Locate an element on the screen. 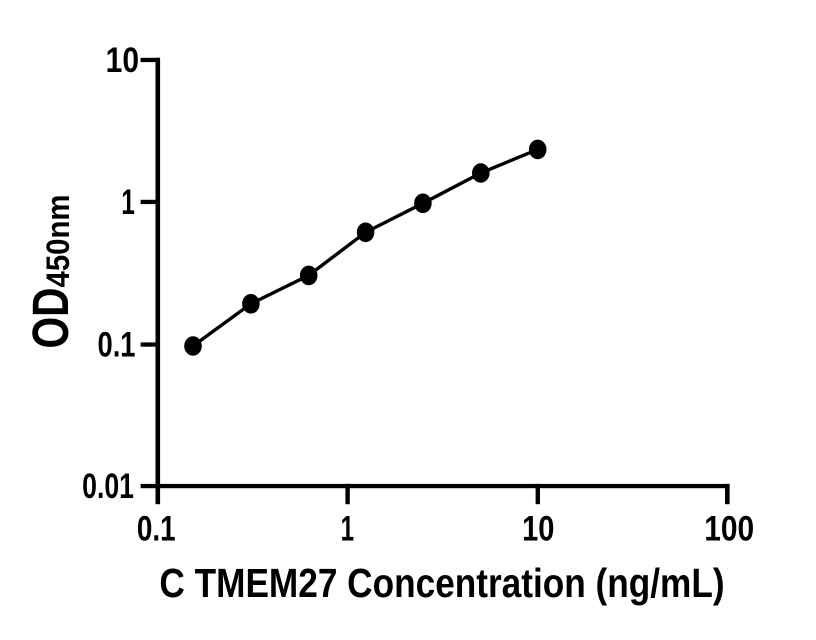 The height and width of the screenshot is (640, 816). svg-text: 0.01 is located at coordinates (108, 486).